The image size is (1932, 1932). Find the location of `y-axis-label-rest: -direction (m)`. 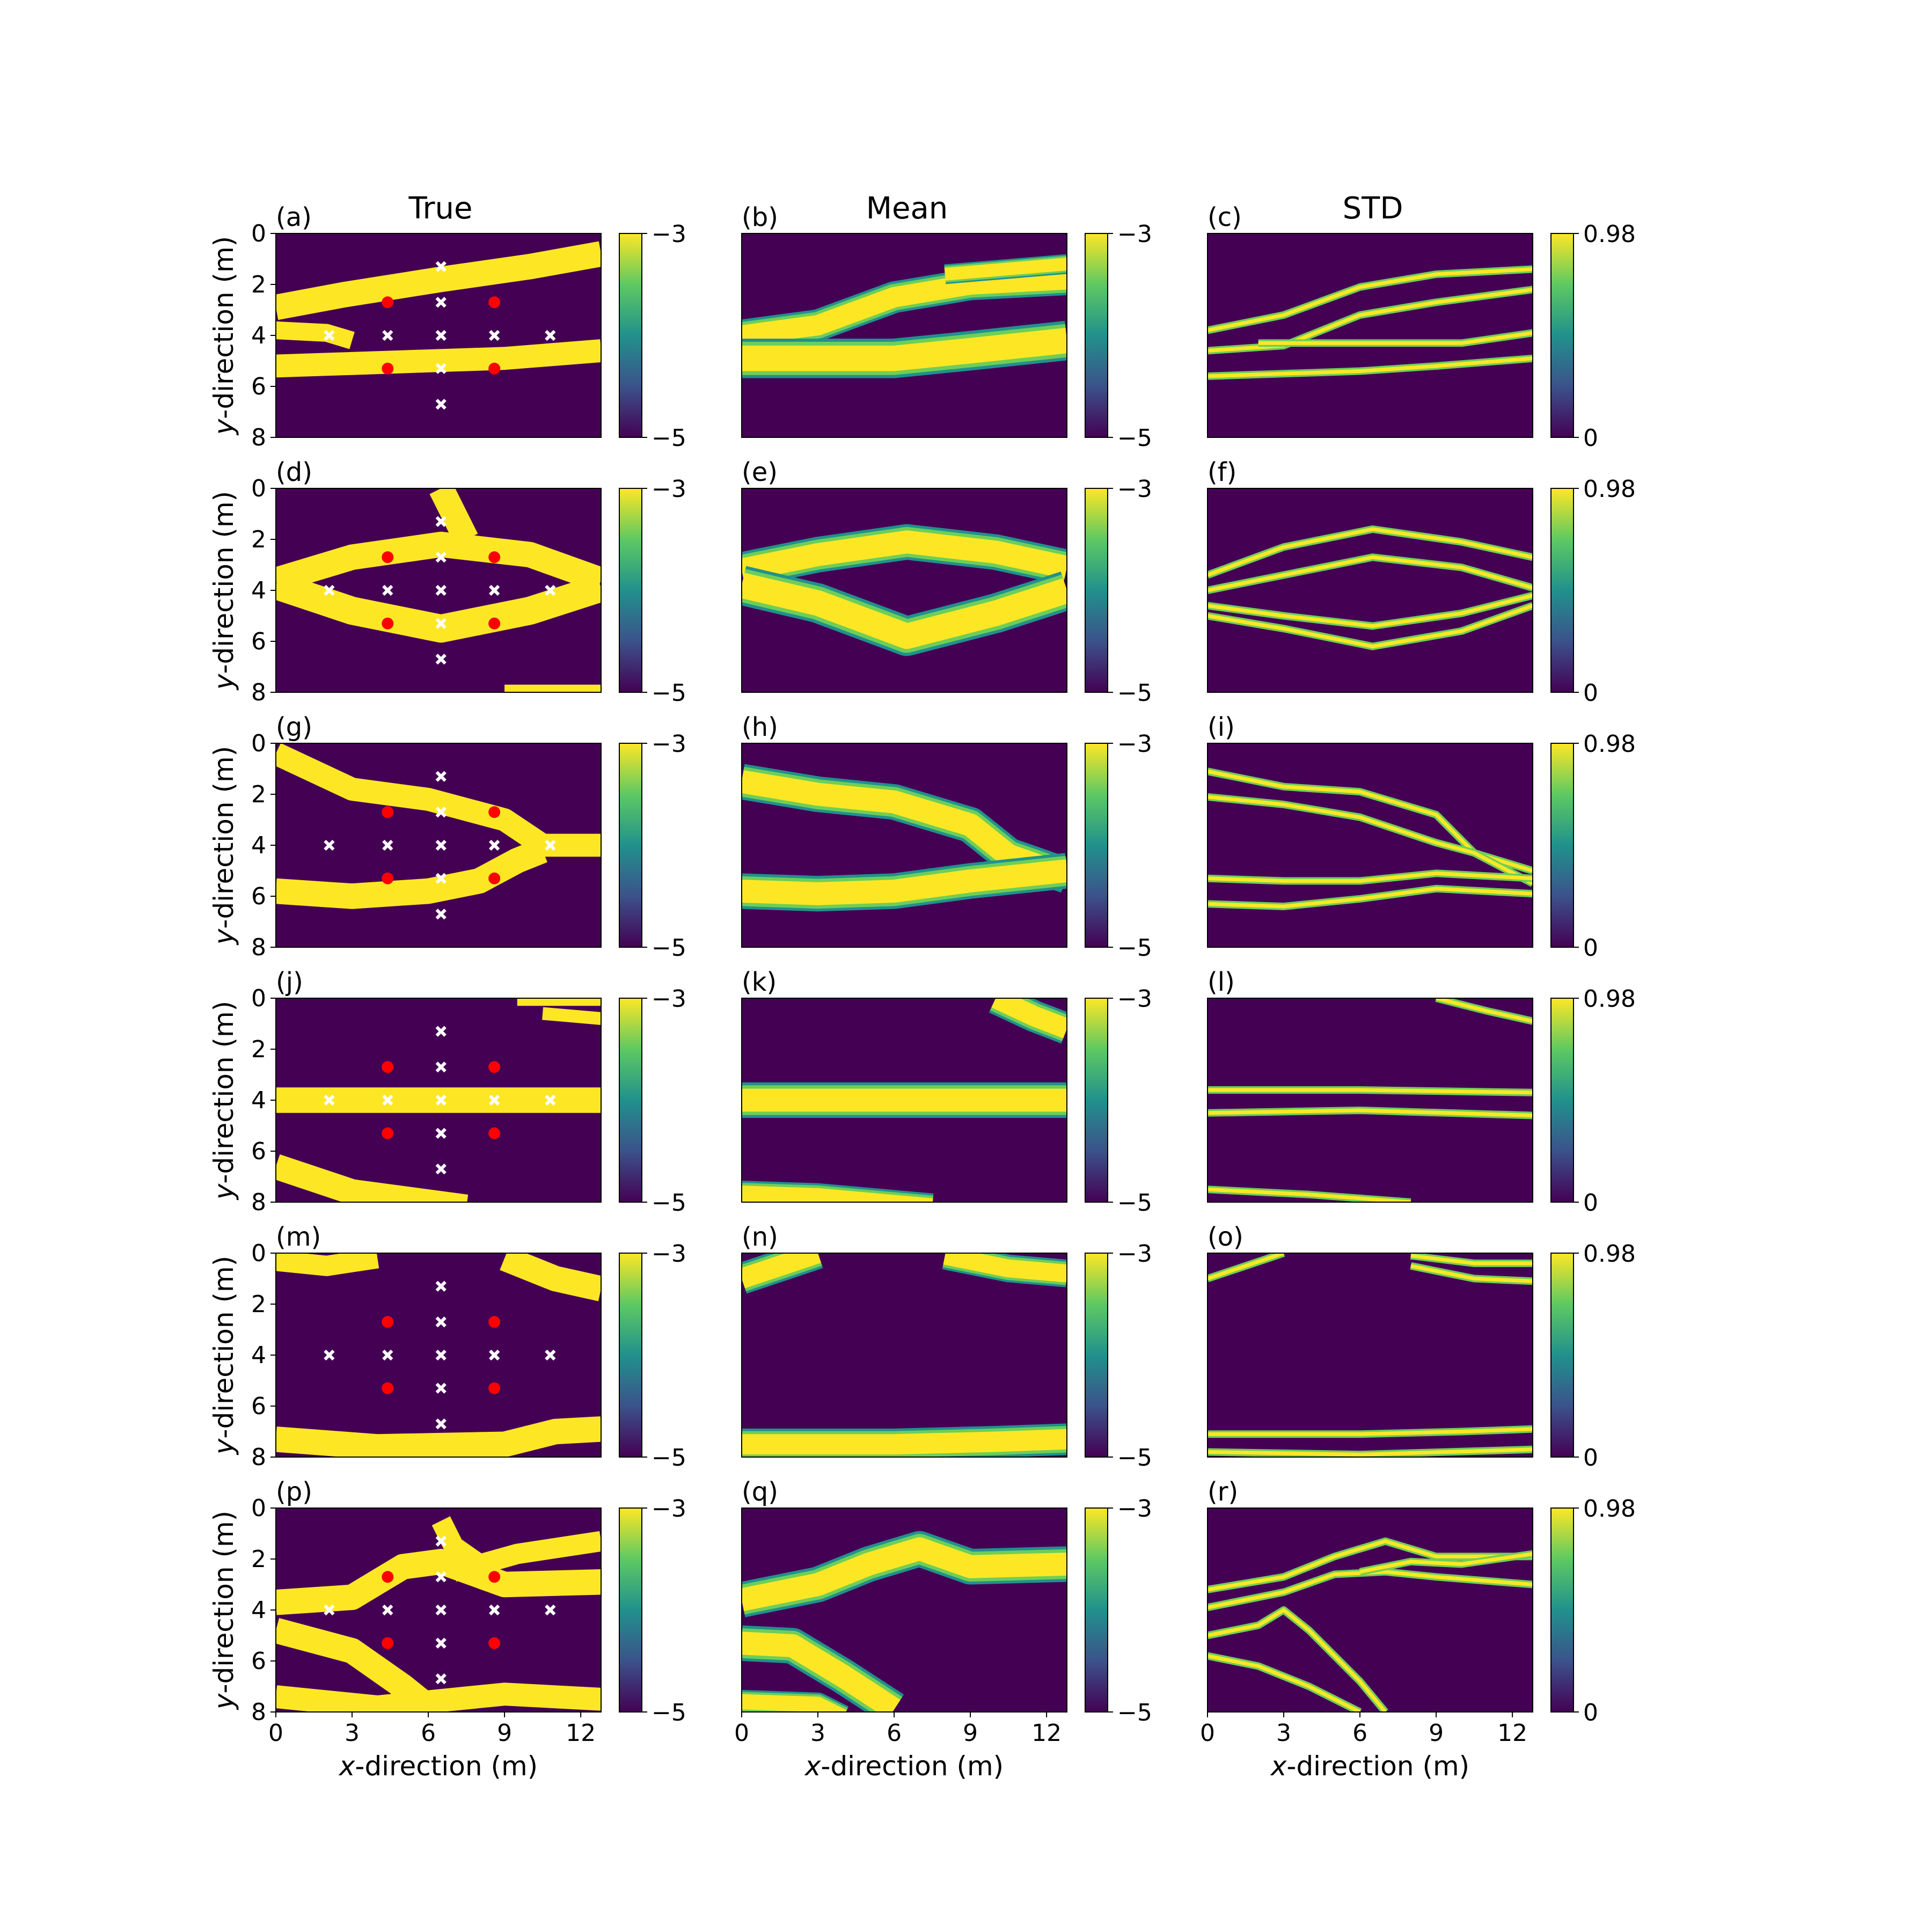

y-axis-label-rest: -direction (m) is located at coordinates (223, 1602).